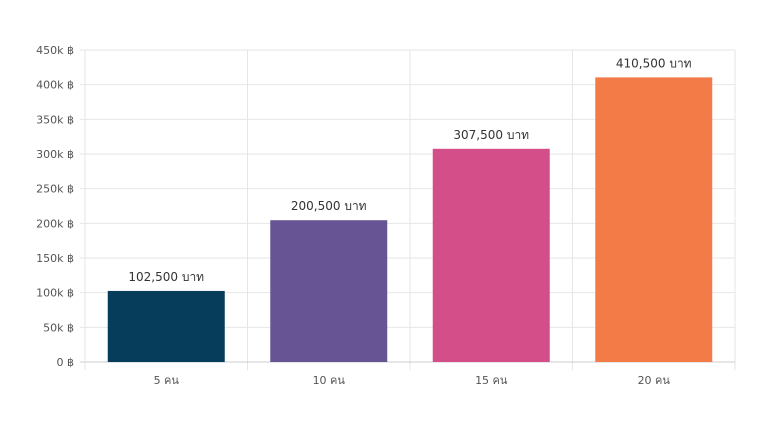 The width and height of the screenshot is (778, 436). Describe the element at coordinates (329, 206) in the screenshot. I see `data-label: 200,500 บาท` at that location.